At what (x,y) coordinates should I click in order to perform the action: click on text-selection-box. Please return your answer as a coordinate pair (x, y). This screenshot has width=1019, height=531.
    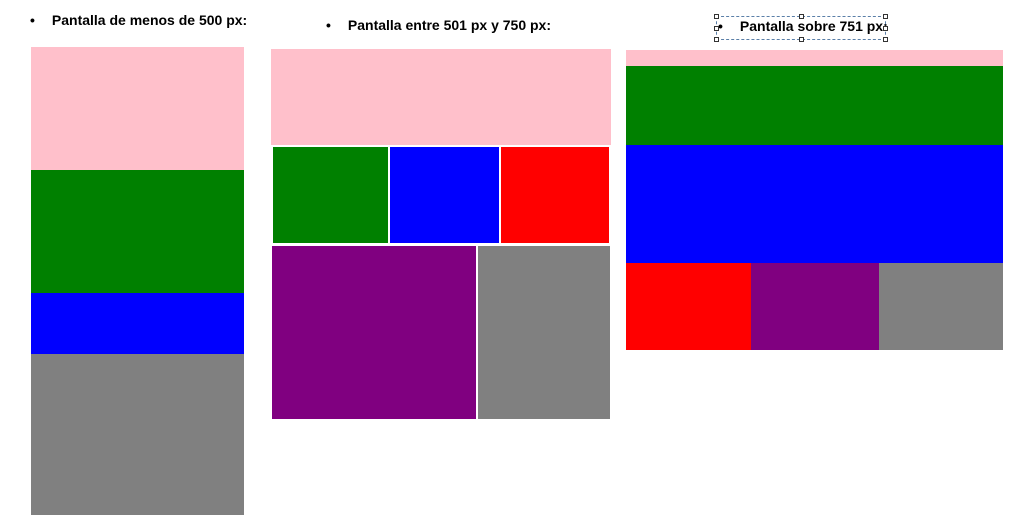
    Looking at the image, I should click on (801, 28).